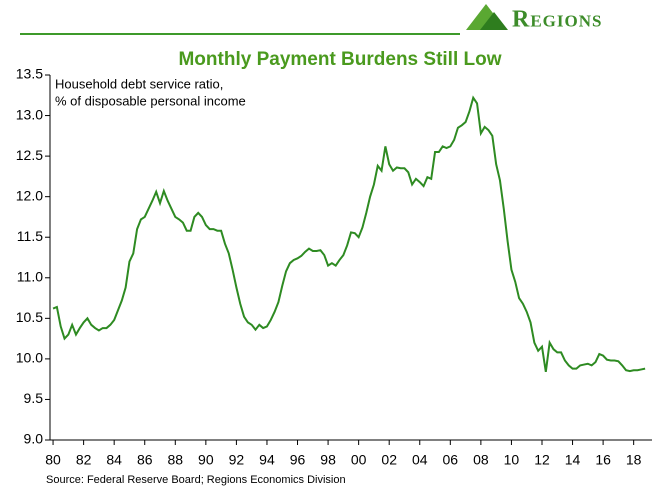 The image size is (655, 490). I want to click on y-tick-label: 10.0, so click(29, 358).